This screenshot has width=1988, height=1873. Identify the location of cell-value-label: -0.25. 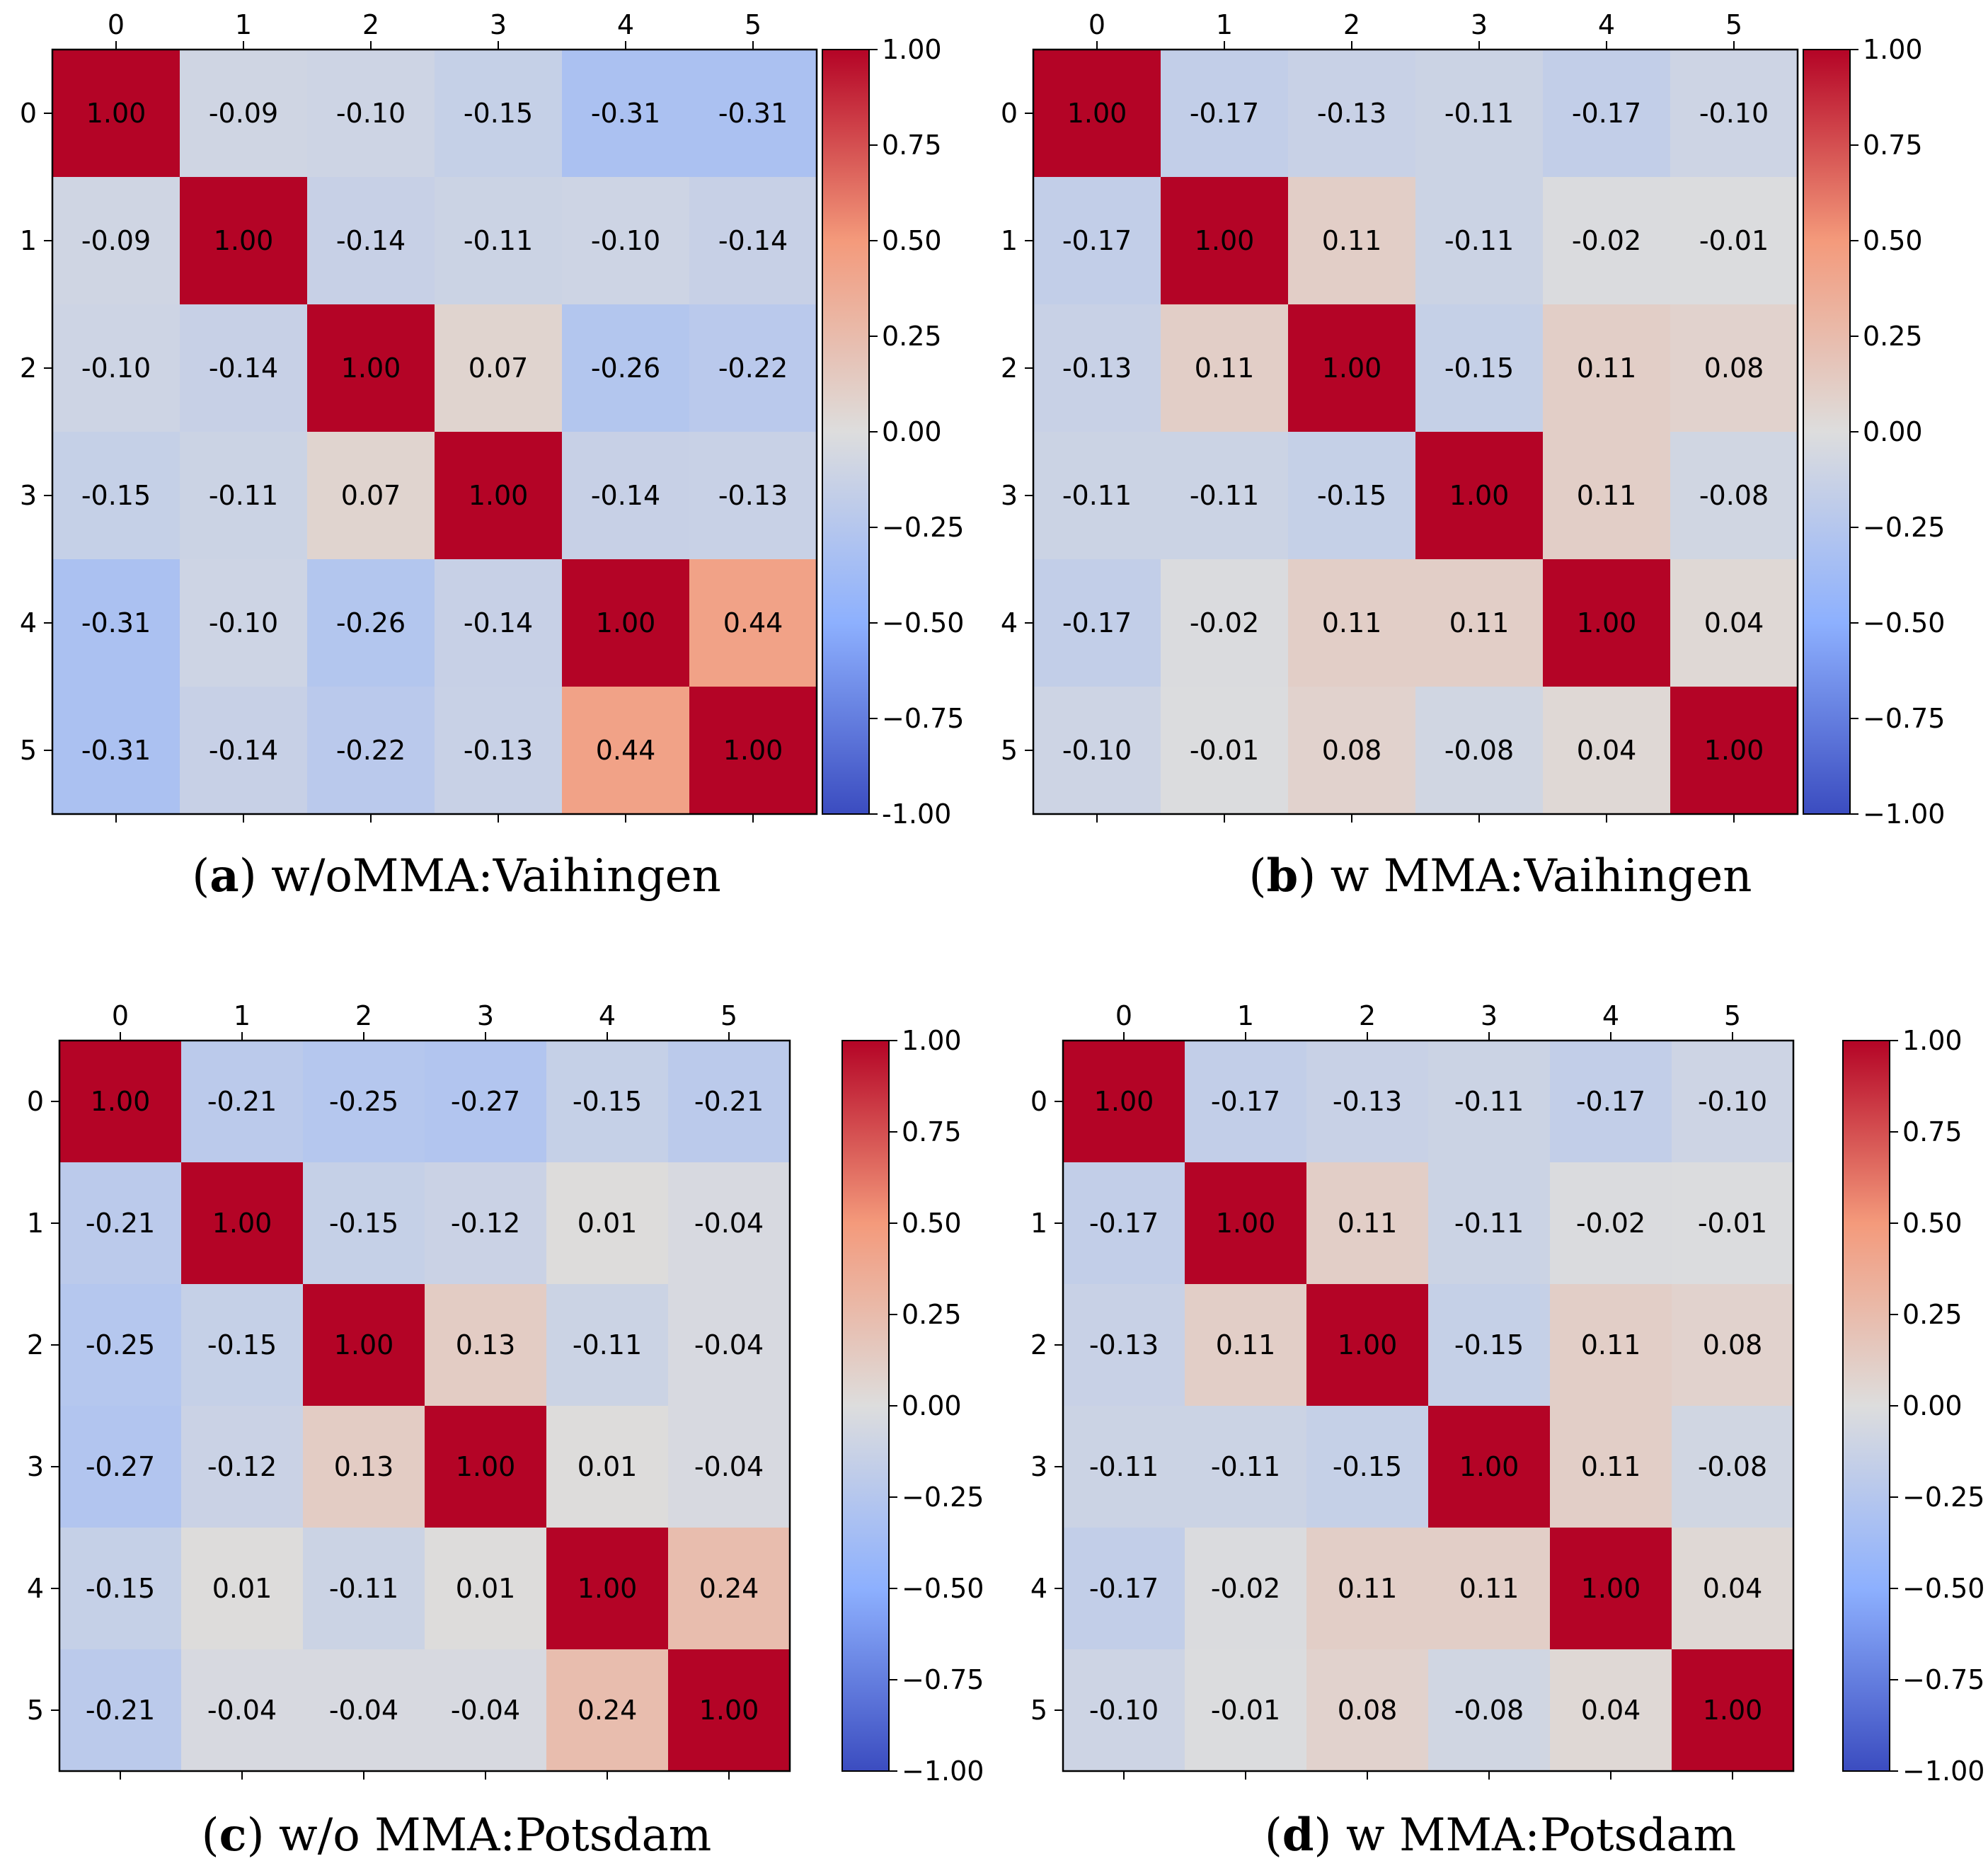
(363, 1101).